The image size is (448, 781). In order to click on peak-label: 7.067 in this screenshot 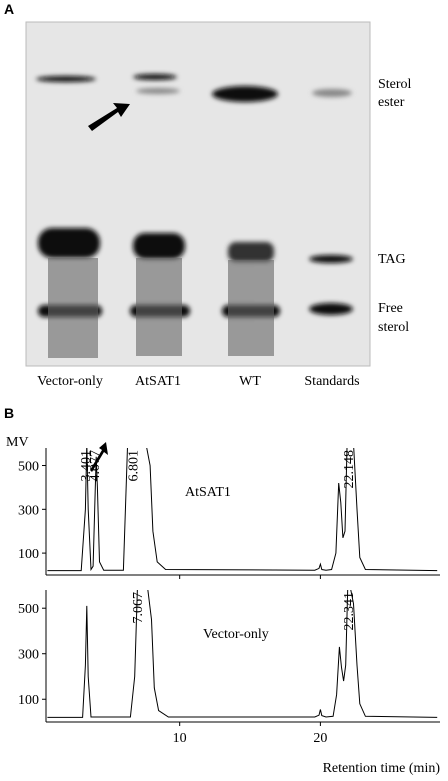, I will do `click(138, 608)`.